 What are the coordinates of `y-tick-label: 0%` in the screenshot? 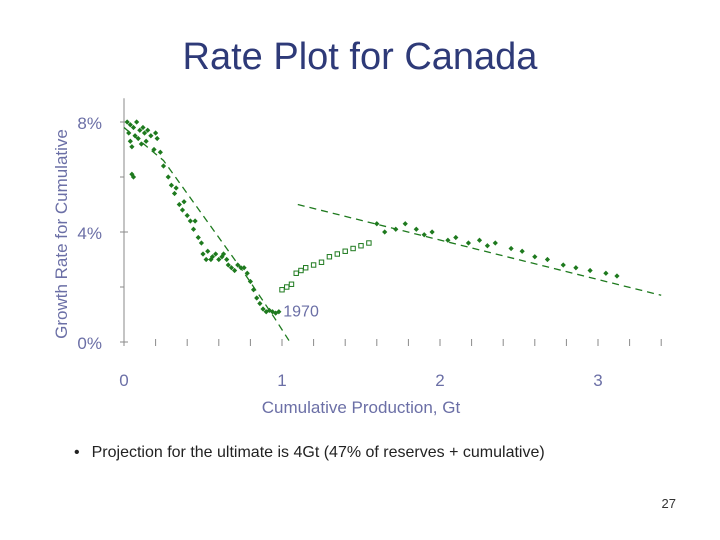 It's located at (89, 343).